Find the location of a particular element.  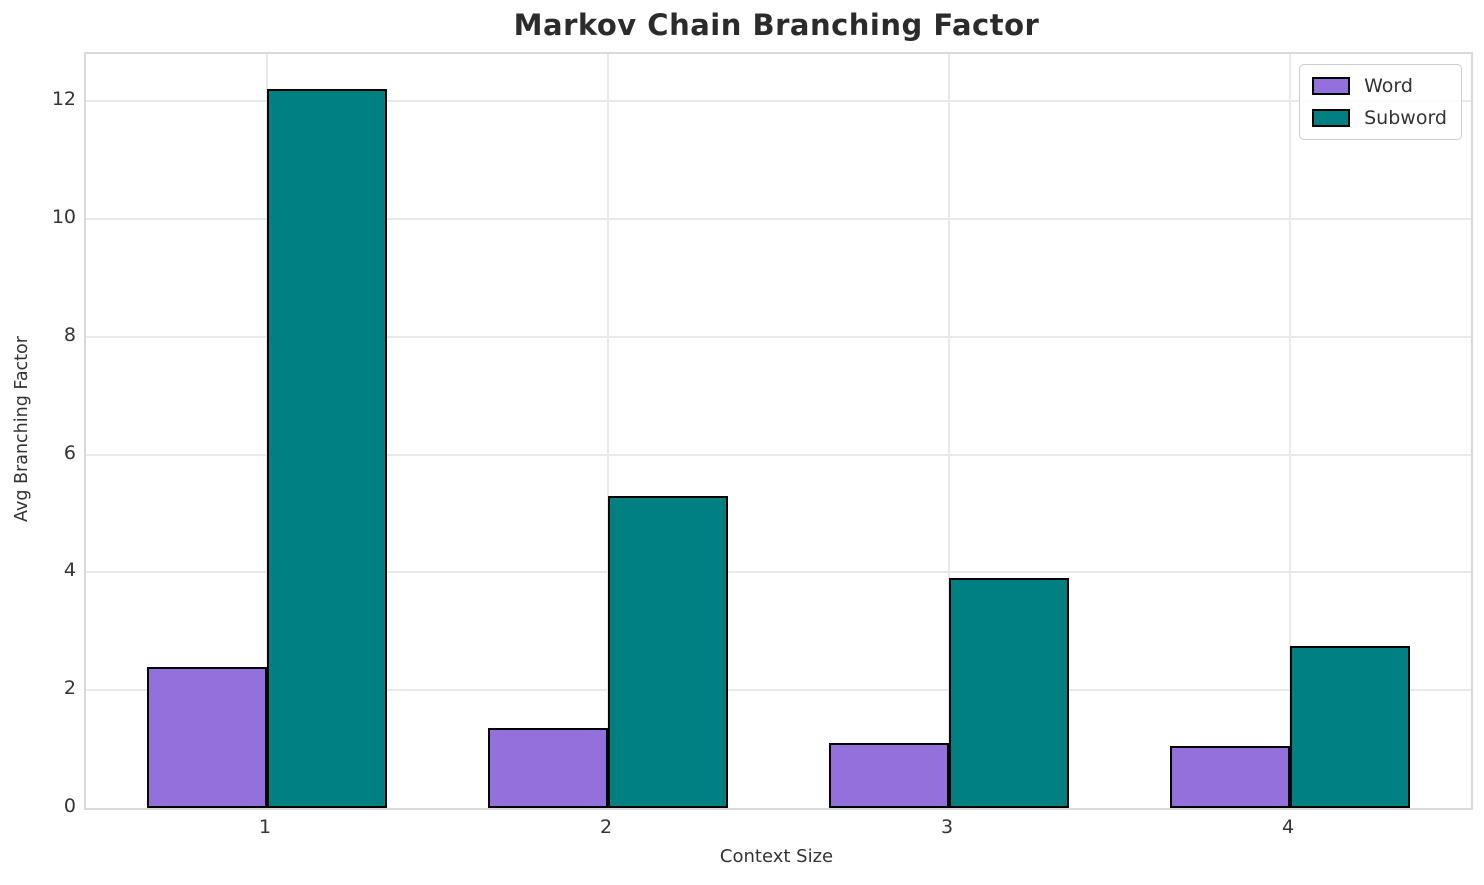

y-tick-10: 10 is located at coordinates (63, 216).